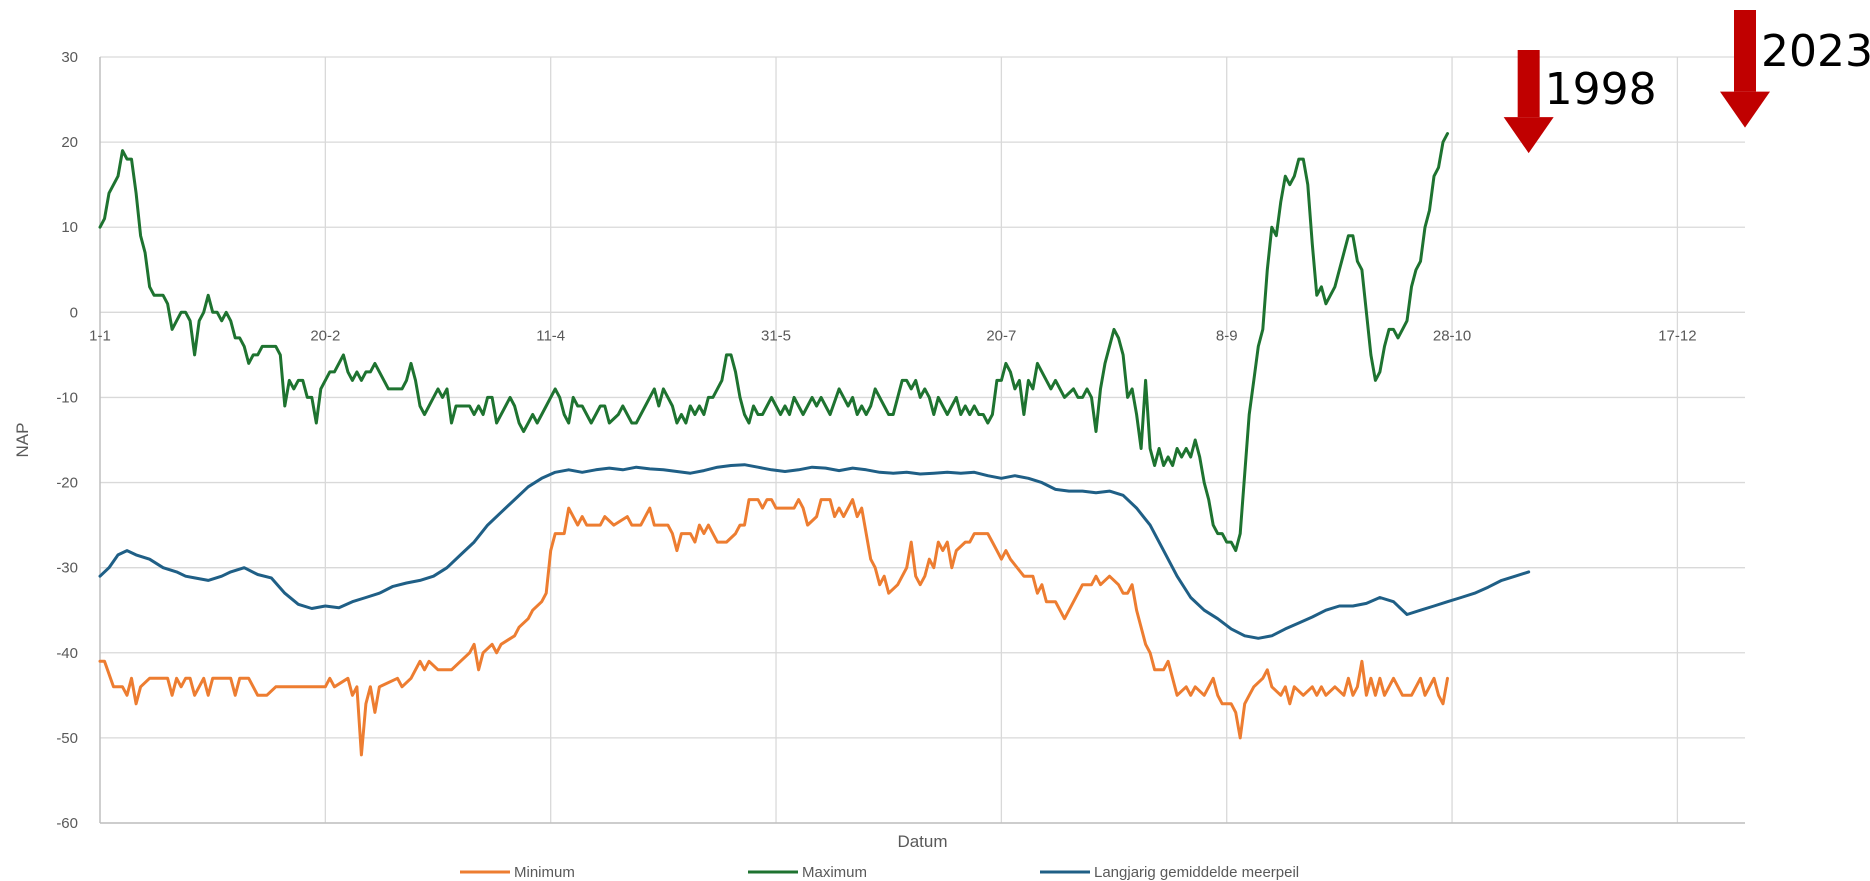 This screenshot has height=881, width=1870. Describe the element at coordinates (69, 142) in the screenshot. I see `y-tick-label: 20` at that location.